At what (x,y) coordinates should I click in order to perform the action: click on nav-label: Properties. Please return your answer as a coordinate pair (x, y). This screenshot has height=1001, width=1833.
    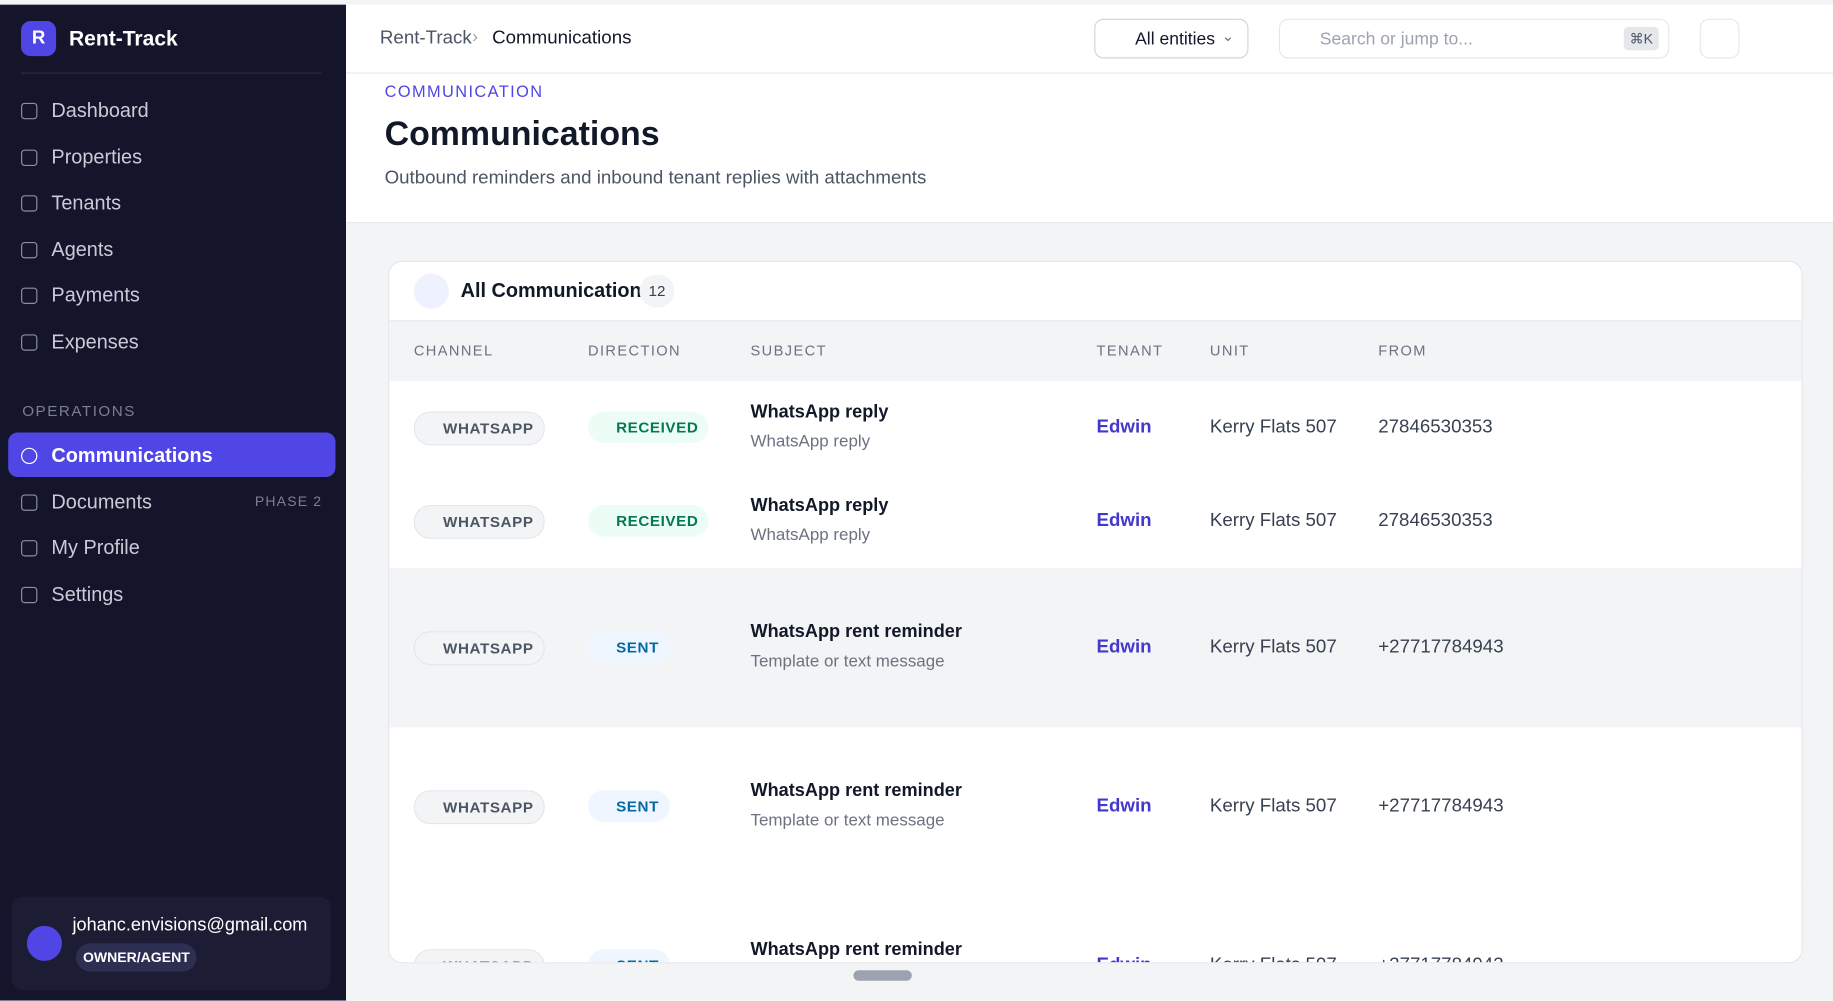
    Looking at the image, I should click on (97, 156).